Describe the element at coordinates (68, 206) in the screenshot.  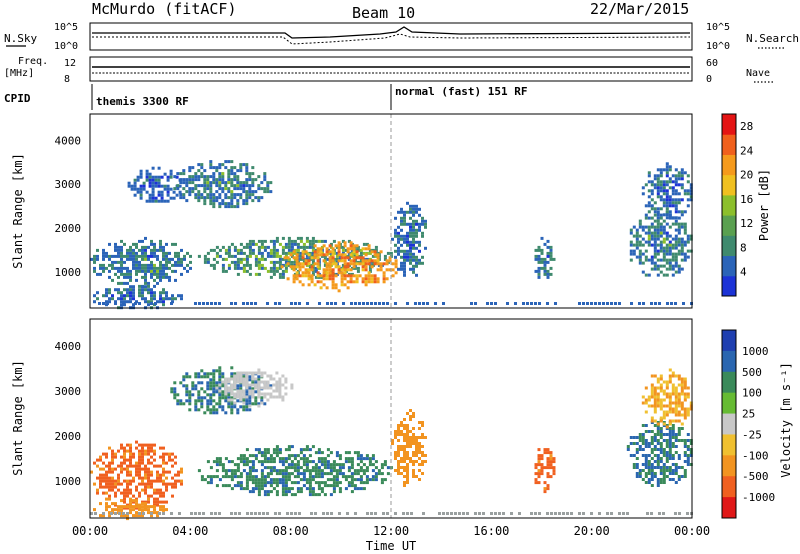
I see `power-y-ticks: 1000 2000 3000 4000` at that location.